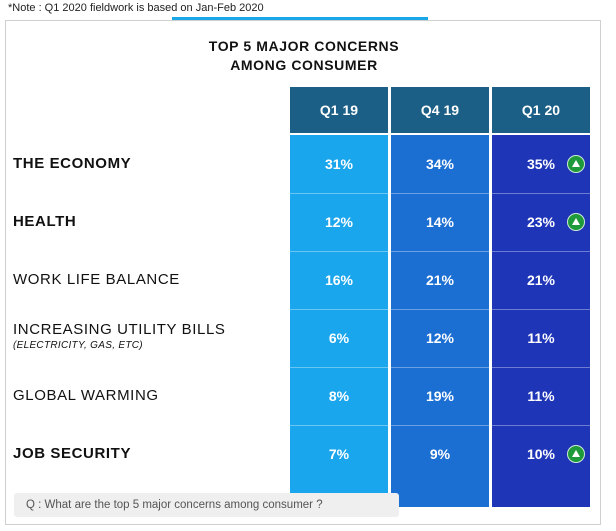  Describe the element at coordinates (339, 396) in the screenshot. I see `value-cell: 8%` at that location.